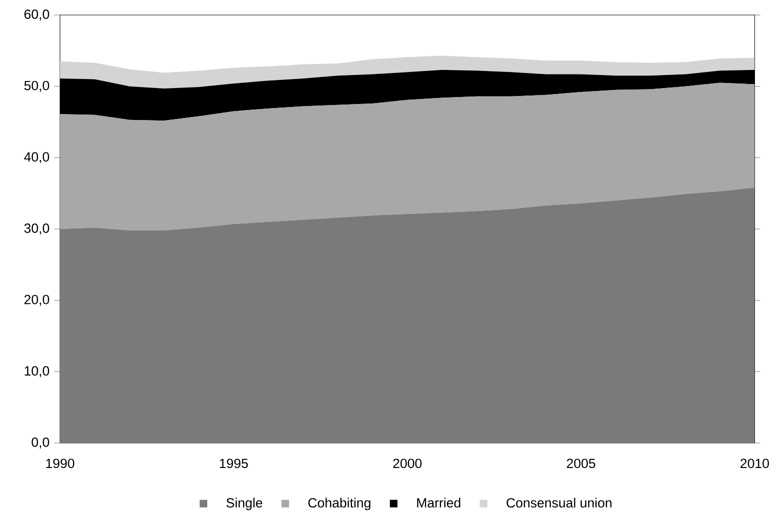  I want to click on legend-label: Single, so click(244, 504).